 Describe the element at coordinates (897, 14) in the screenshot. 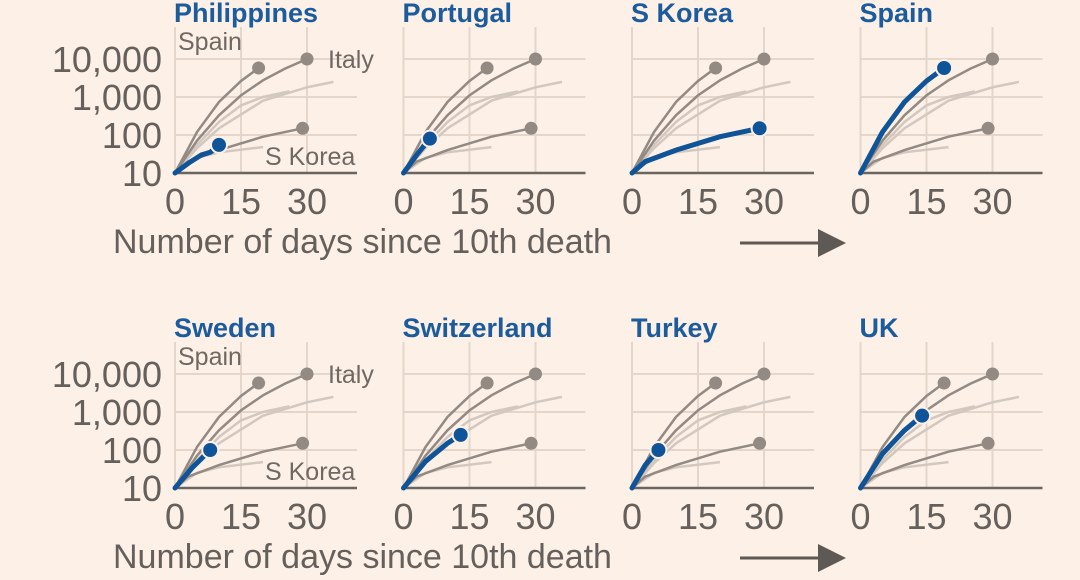

I see `panel-title: Spain` at that location.